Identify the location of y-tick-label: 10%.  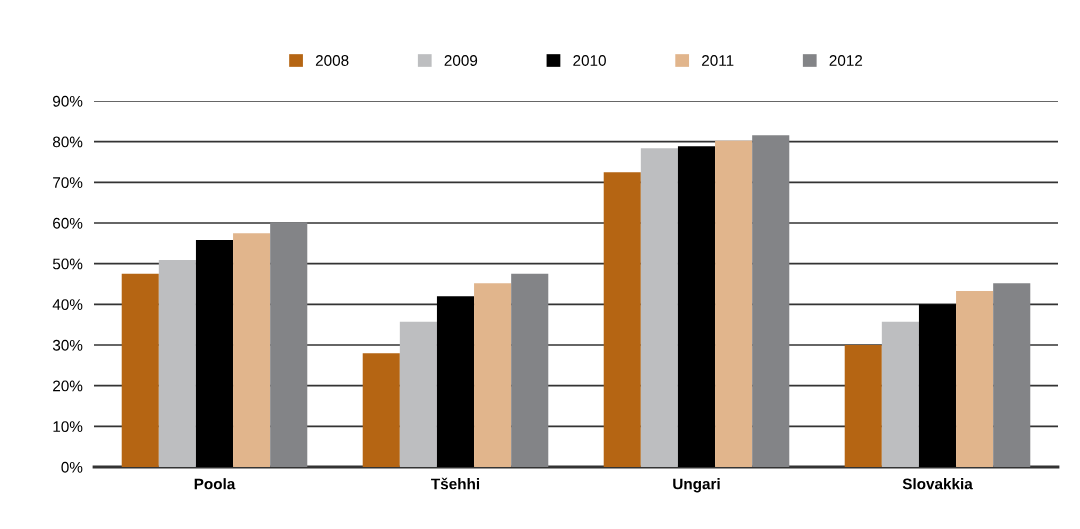
(68, 427).